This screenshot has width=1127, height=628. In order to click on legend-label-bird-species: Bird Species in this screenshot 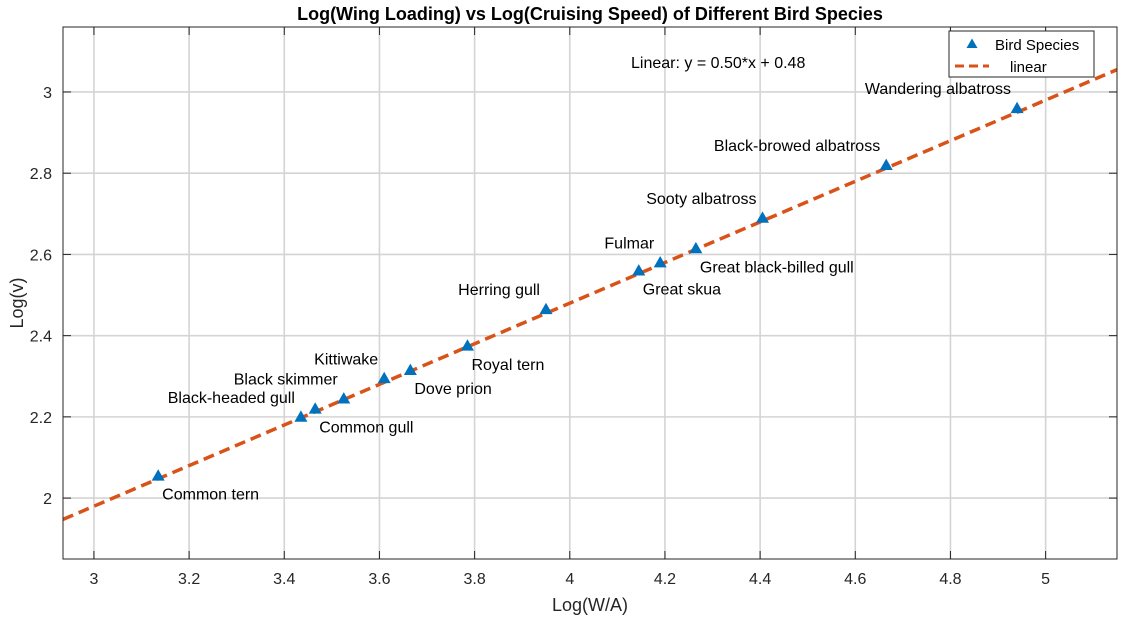, I will do `click(1037, 45)`.